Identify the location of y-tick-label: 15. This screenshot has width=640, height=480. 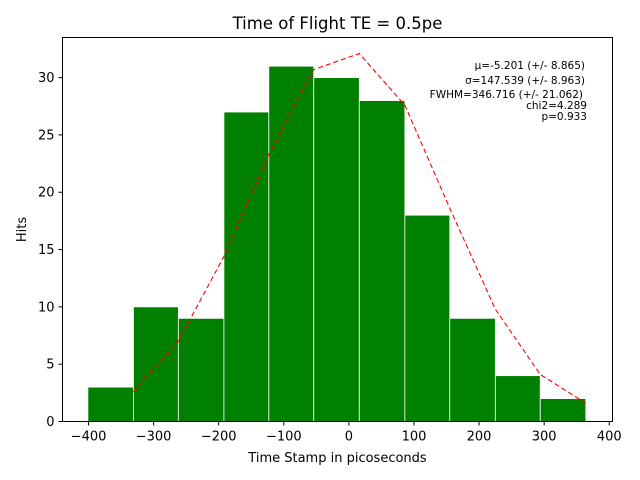
(46, 250).